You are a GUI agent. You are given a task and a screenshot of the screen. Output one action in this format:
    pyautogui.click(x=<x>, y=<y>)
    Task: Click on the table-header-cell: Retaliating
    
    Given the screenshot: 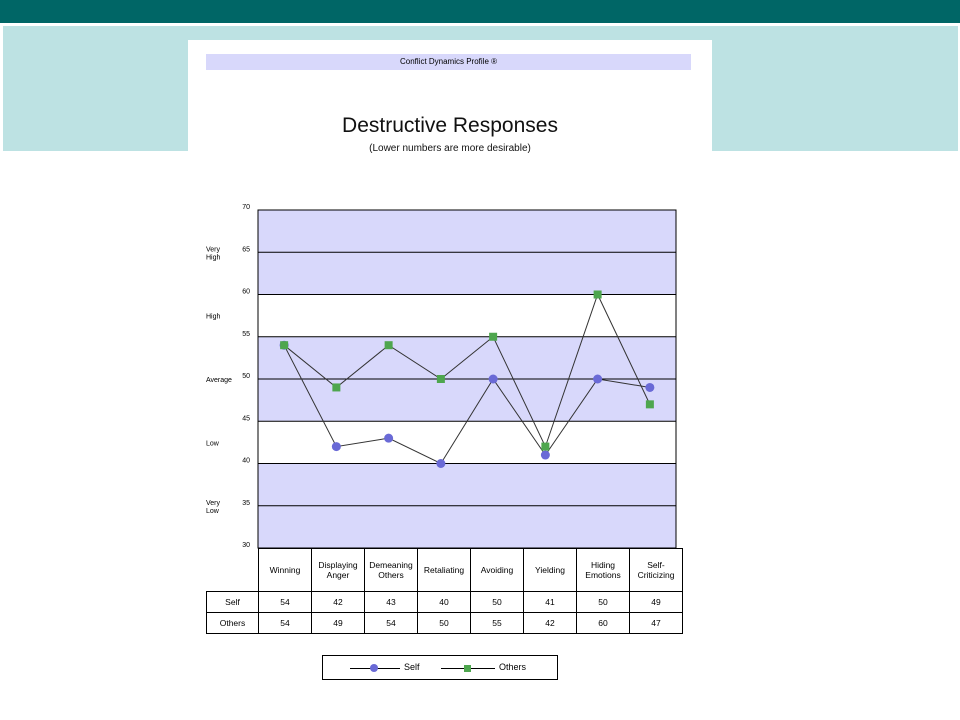 What is the action you would take?
    pyautogui.click(x=444, y=570)
    